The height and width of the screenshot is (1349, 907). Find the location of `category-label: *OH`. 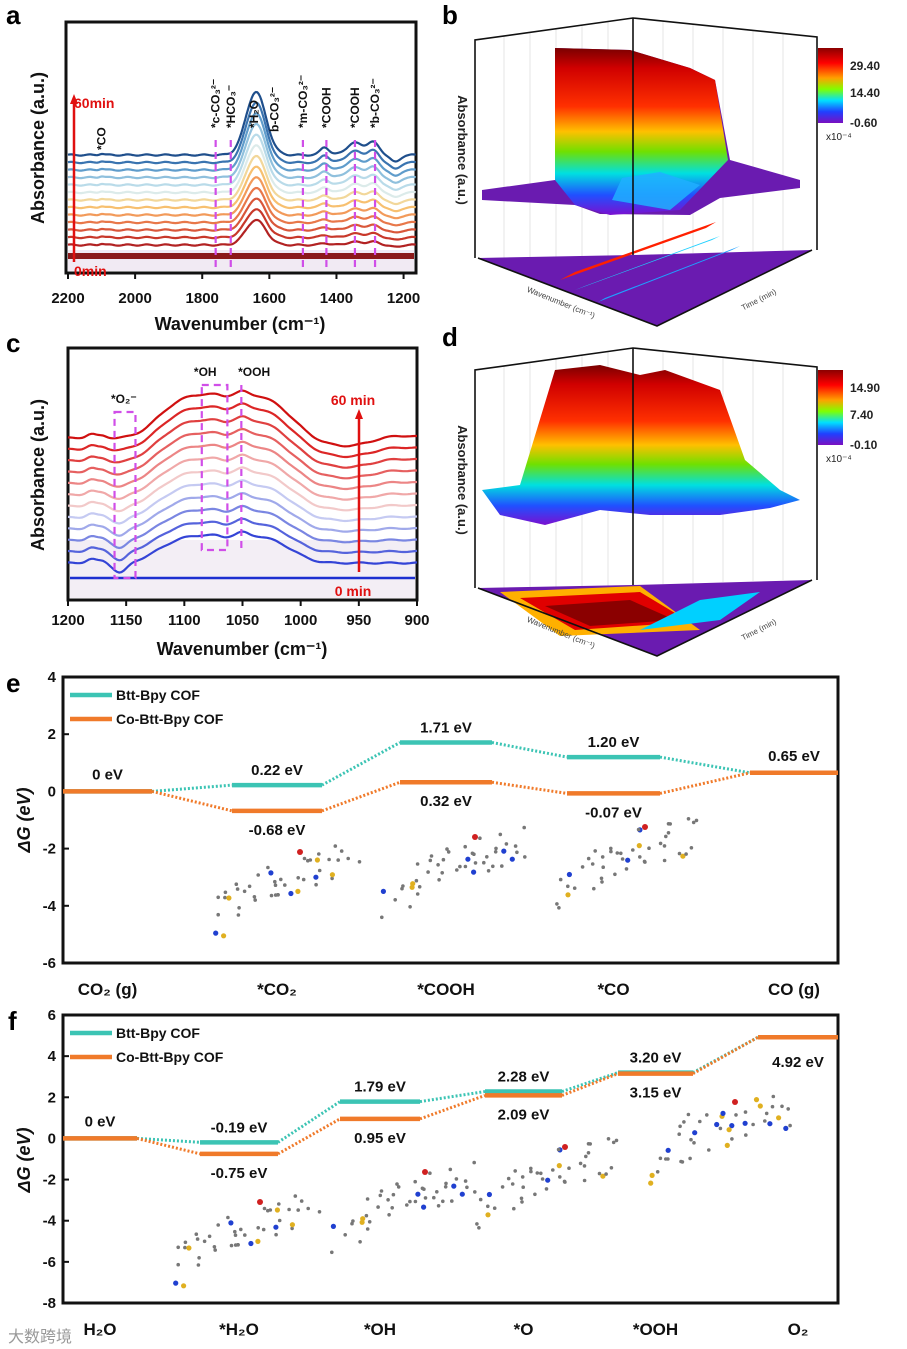

category-label: *OH is located at coordinates (380, 1329).